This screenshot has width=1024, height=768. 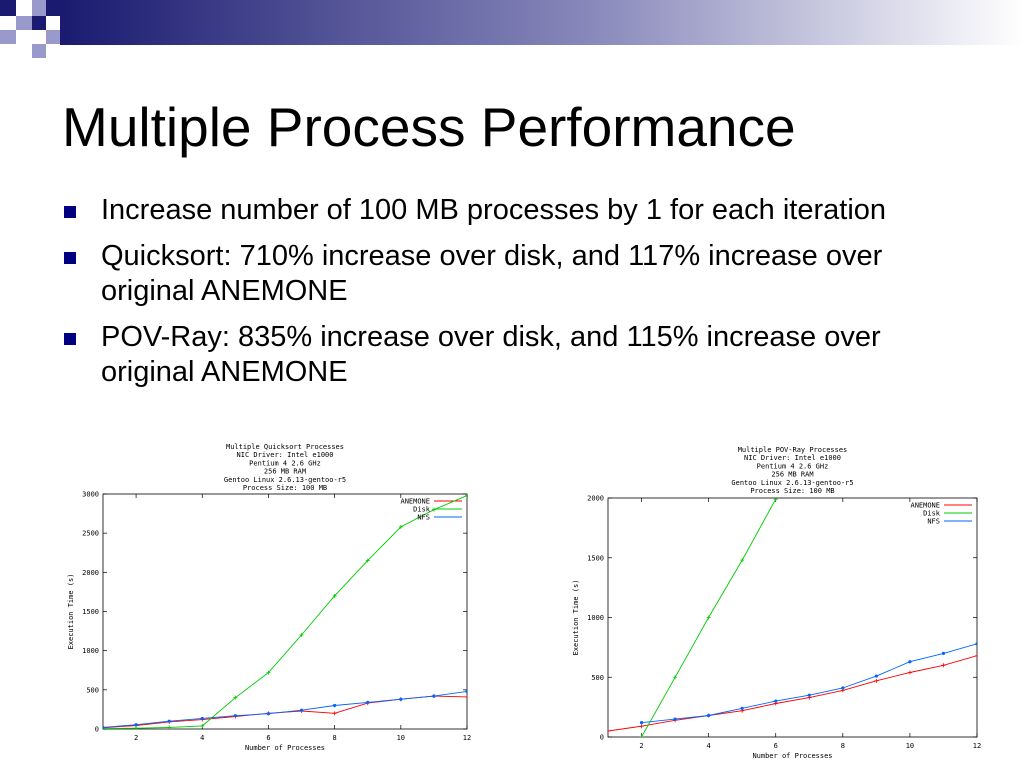 I want to click on x-axis-label: Number of Processes, so click(x=285, y=748).